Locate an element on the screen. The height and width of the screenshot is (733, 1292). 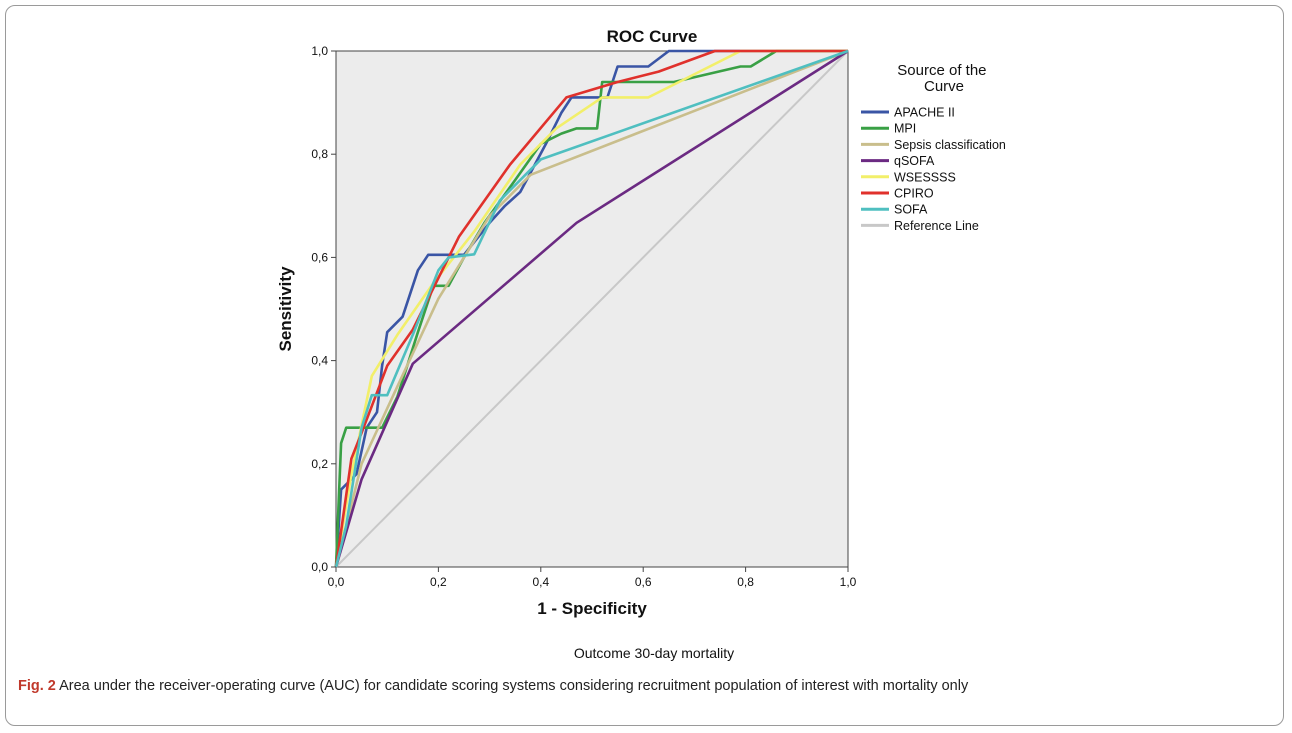
figure-label: Fig. 2 is located at coordinates (37, 686).